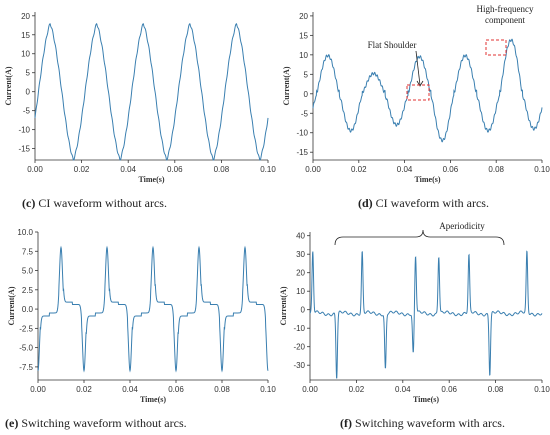  What do you see at coordinates (430, 203) in the screenshot?
I see `caption-d-text: CI waveform with arcs.` at bounding box center [430, 203].